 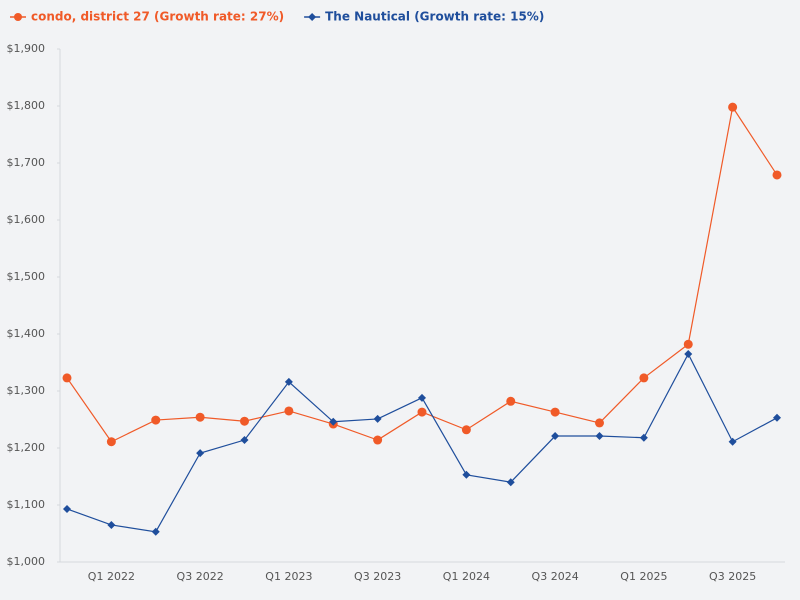 What do you see at coordinates (26, 162) in the screenshot?
I see `y-tick-label: $1,700` at bounding box center [26, 162].